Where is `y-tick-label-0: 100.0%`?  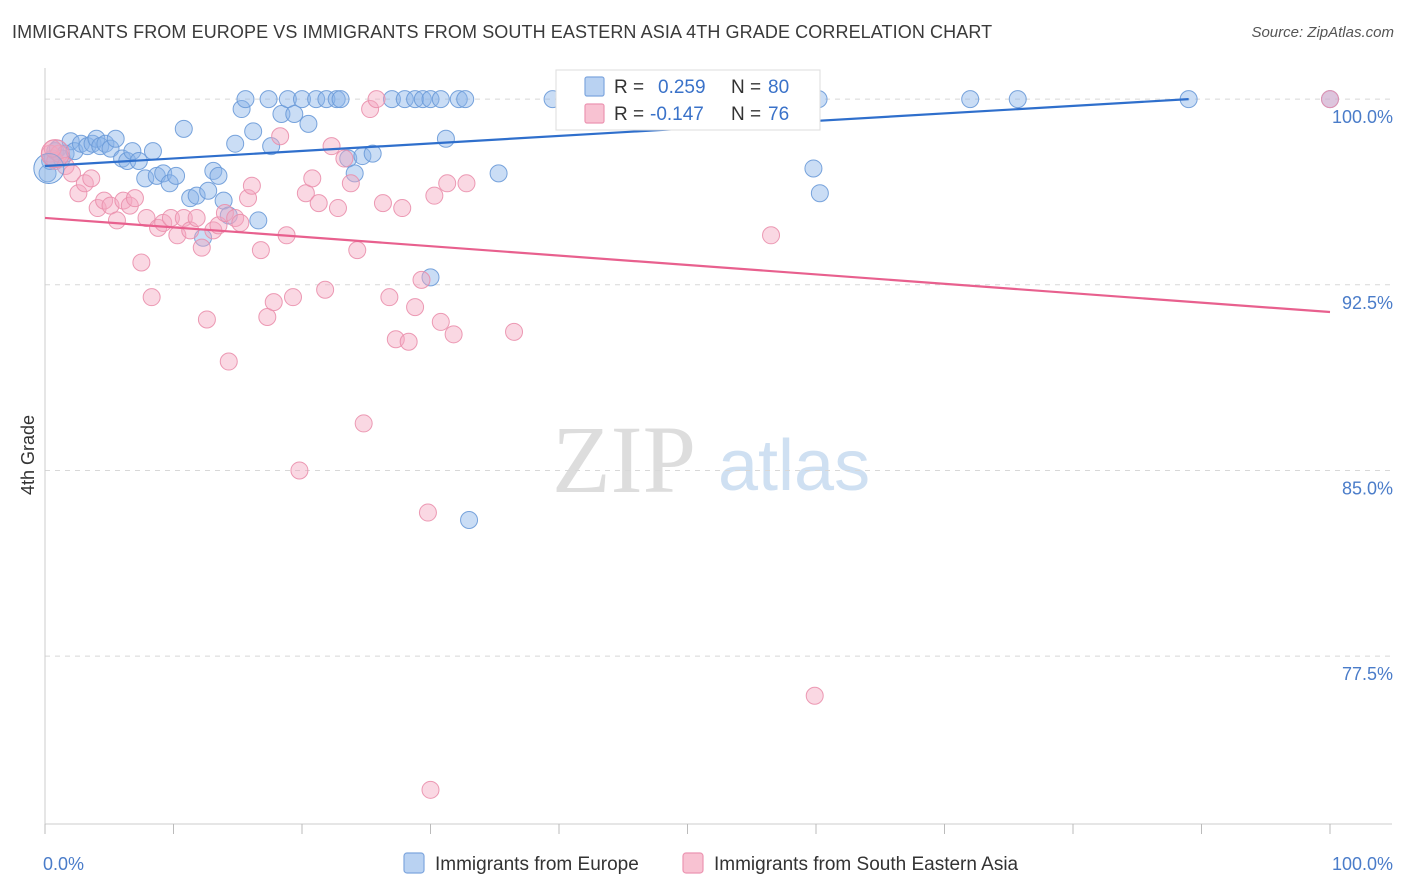 y-tick-label-0: 100.0% is located at coordinates (1362, 117).